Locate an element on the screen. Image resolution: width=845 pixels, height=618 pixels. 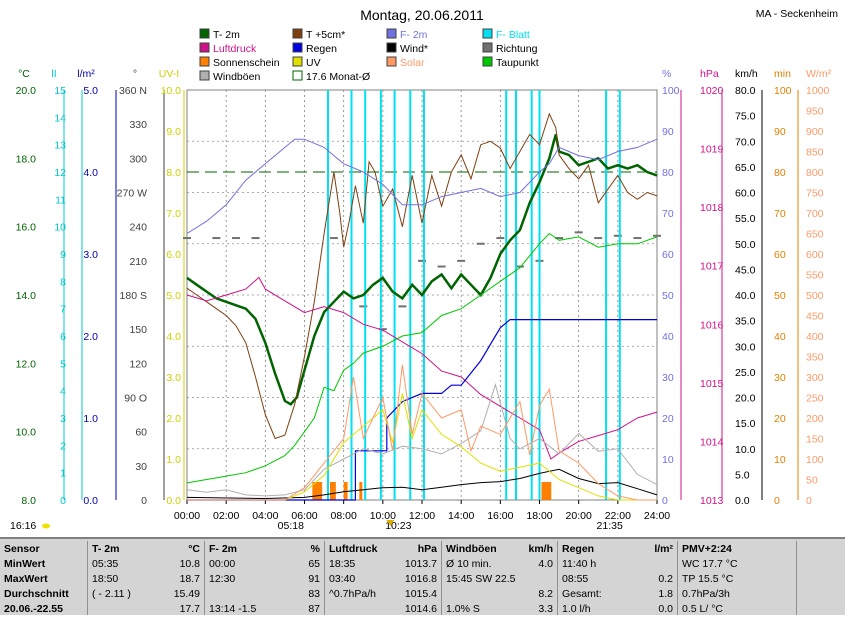
x-tick-label: 08:00 is located at coordinates (344, 516).